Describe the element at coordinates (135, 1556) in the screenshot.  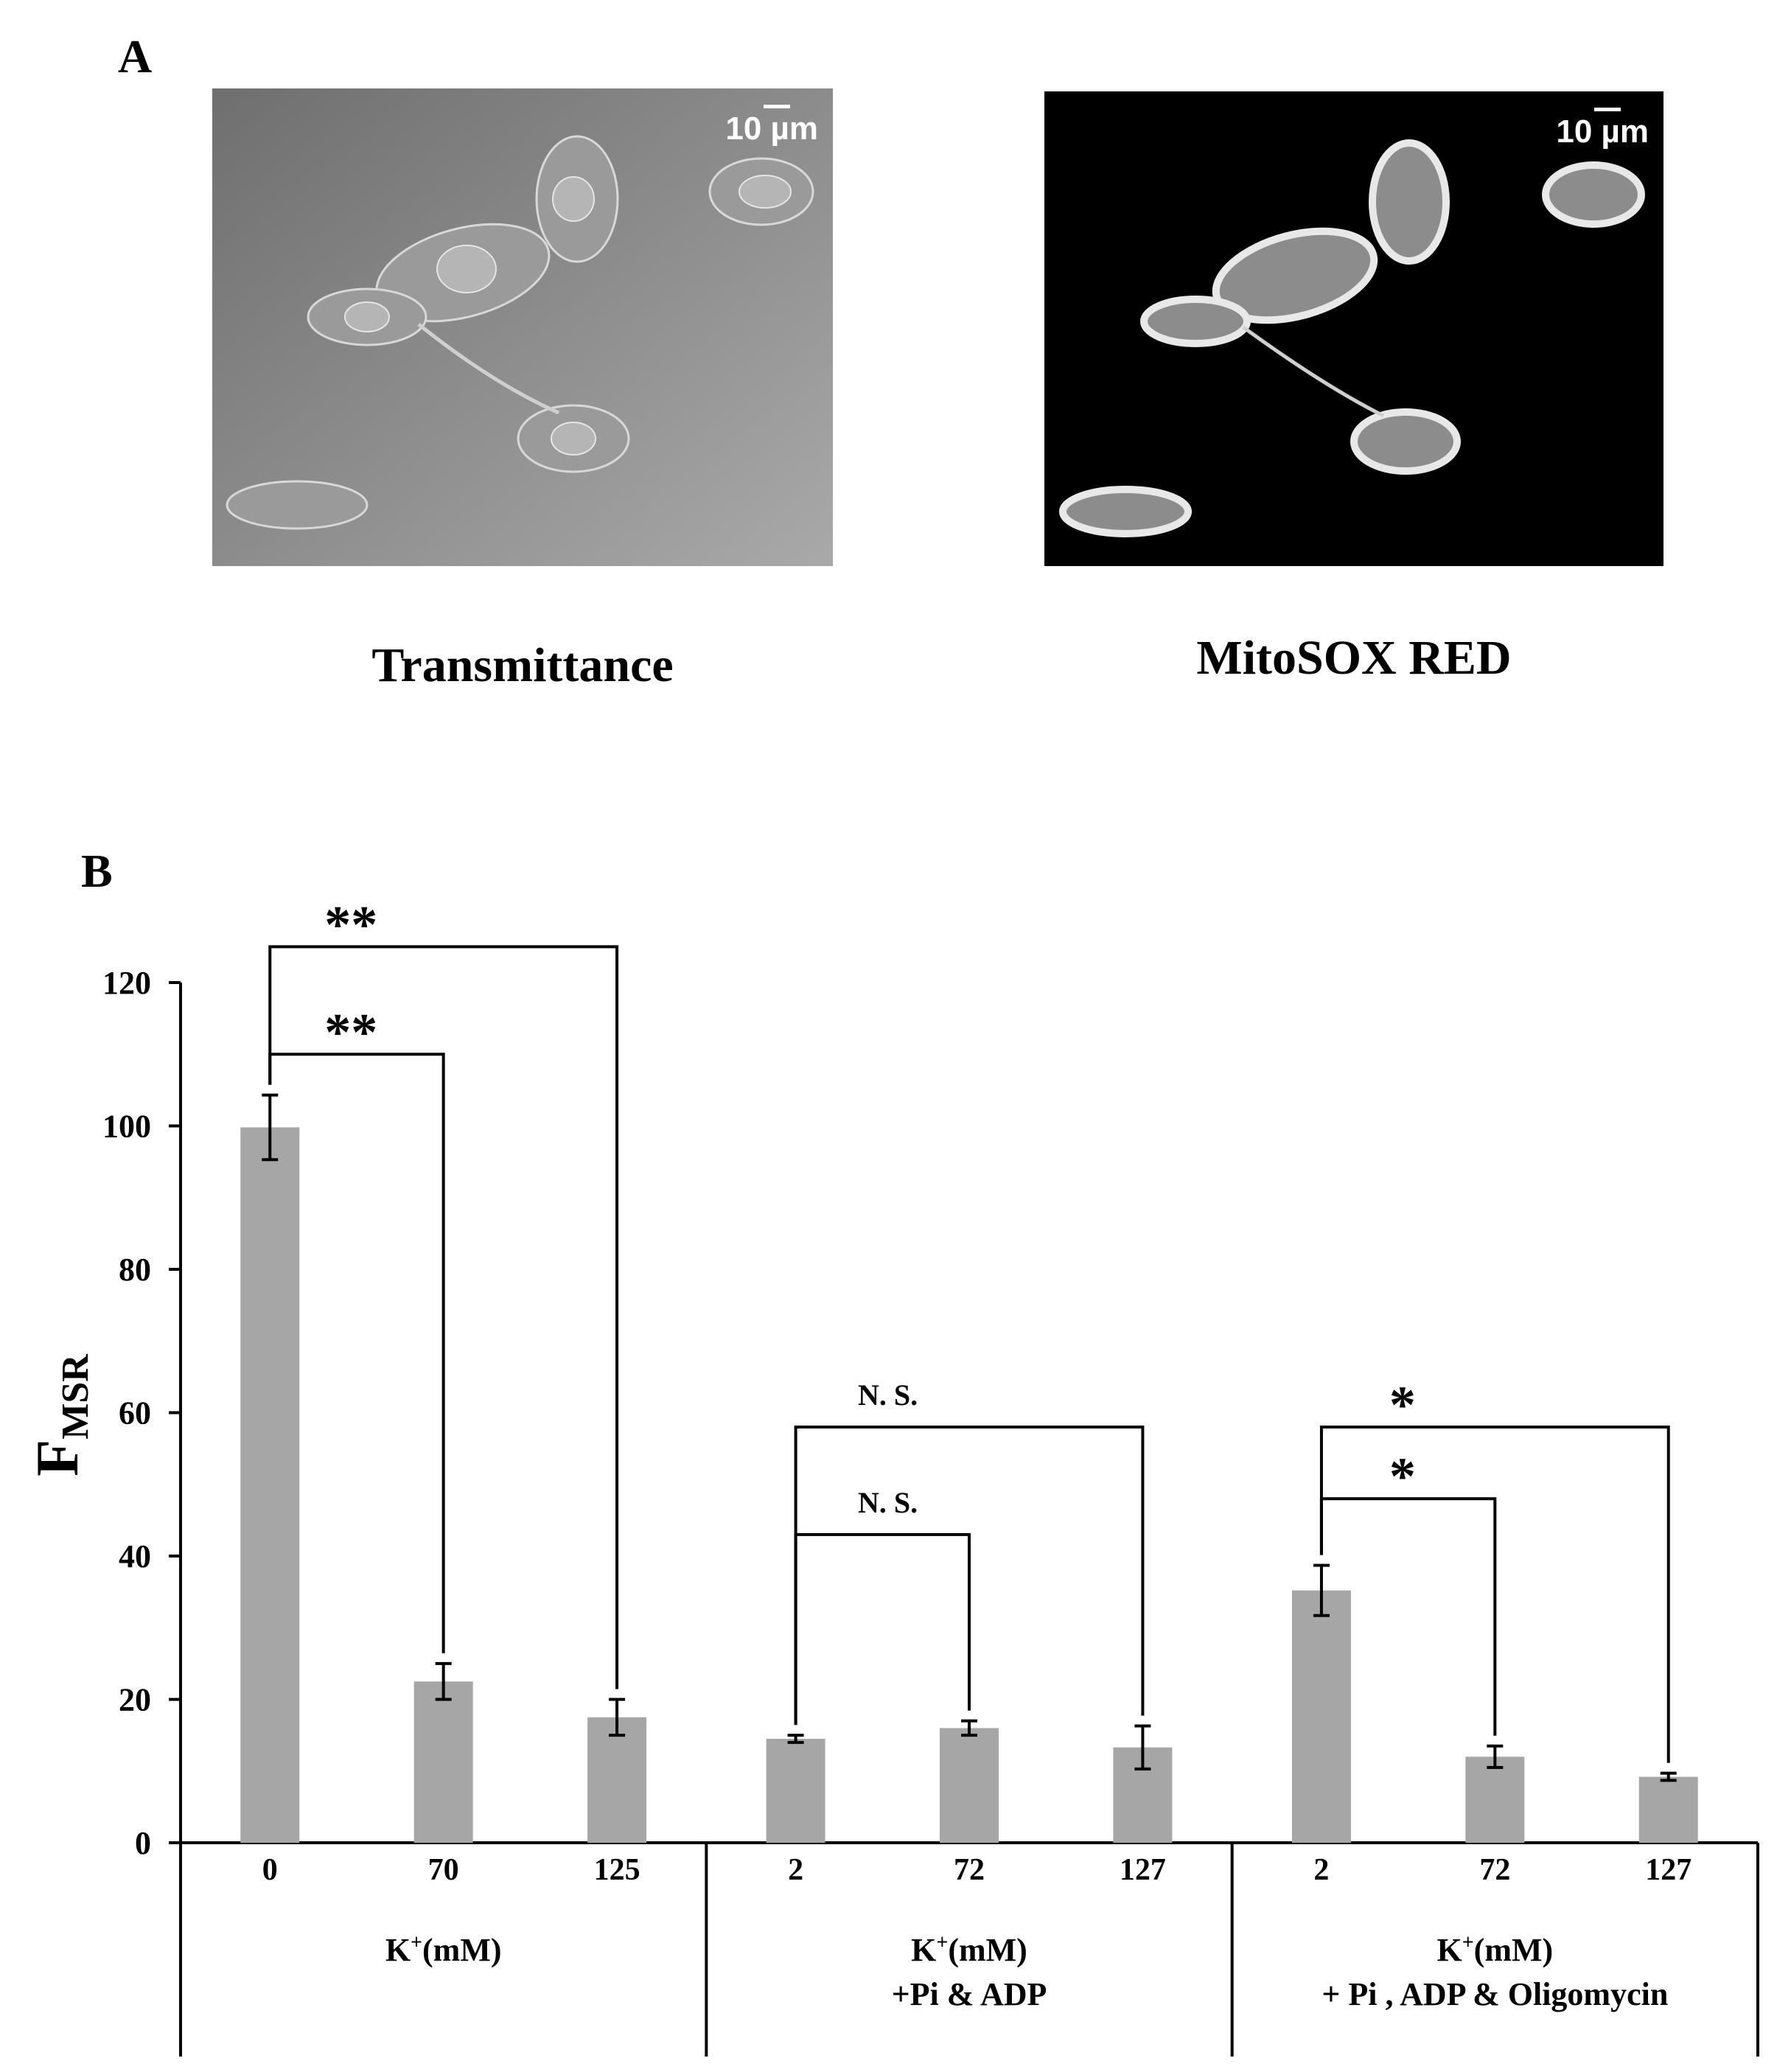
I see `y-tick-label: 40` at that location.